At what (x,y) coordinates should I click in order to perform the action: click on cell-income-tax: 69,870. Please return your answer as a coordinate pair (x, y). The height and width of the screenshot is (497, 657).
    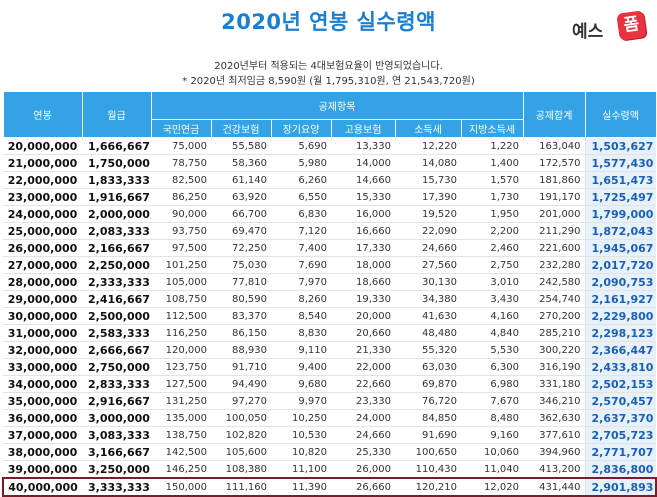
    Looking at the image, I should click on (428, 384).